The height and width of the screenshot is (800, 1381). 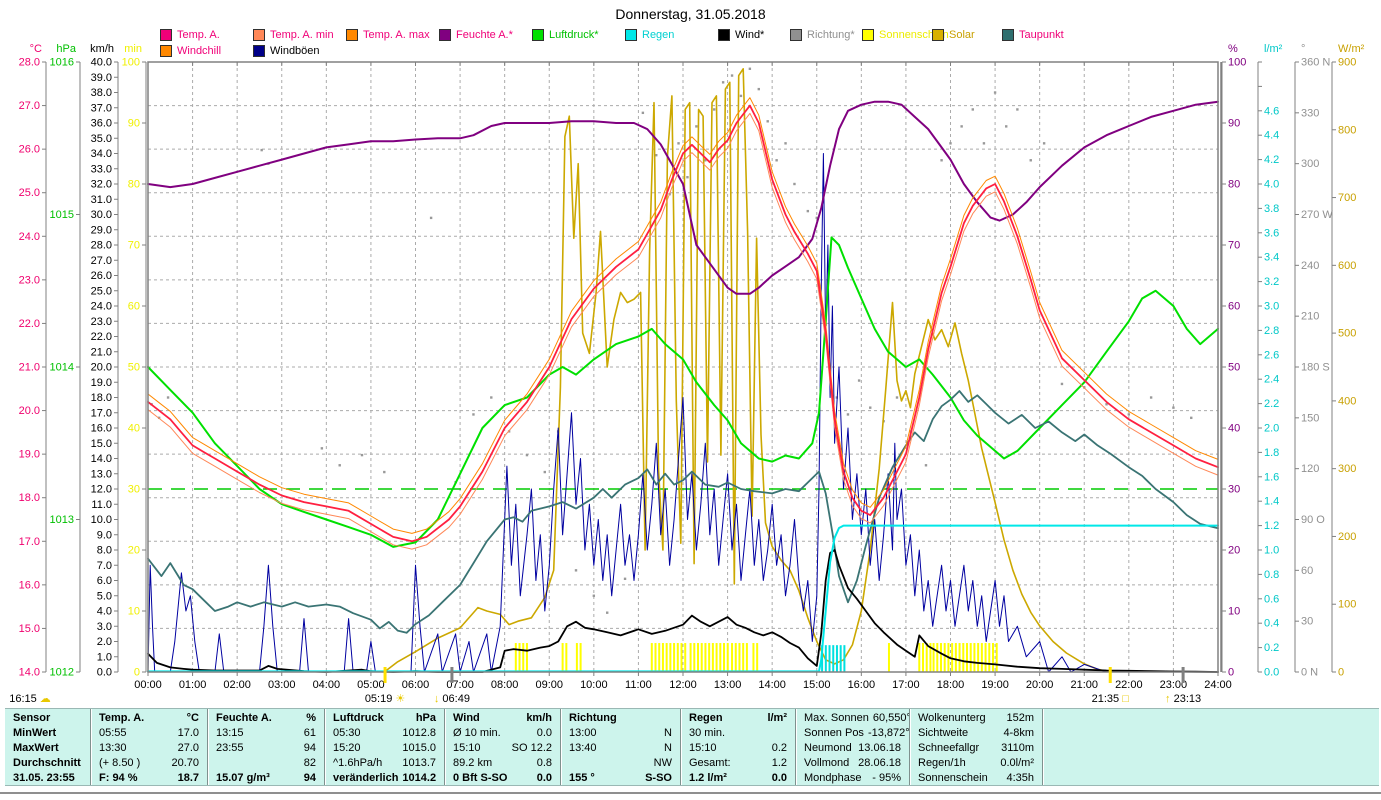 What do you see at coordinates (347, 733) in the screenshot?
I see `group-cell-label: 05:30` at bounding box center [347, 733].